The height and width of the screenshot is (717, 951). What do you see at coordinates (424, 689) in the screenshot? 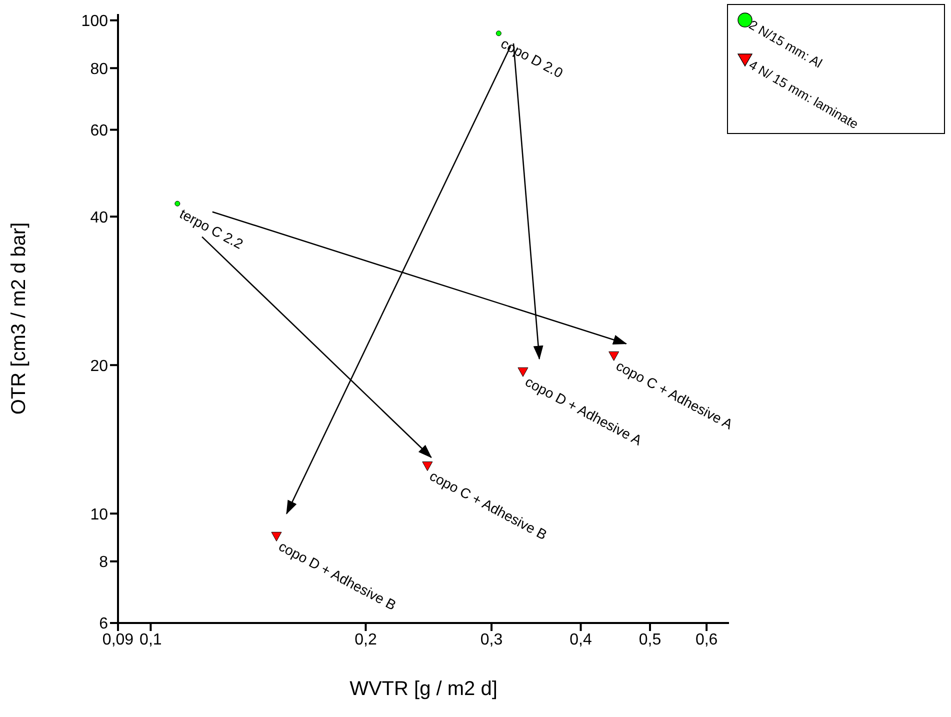
I see `x-axis-title: WVTR [g / m2 d]` at bounding box center [424, 689].